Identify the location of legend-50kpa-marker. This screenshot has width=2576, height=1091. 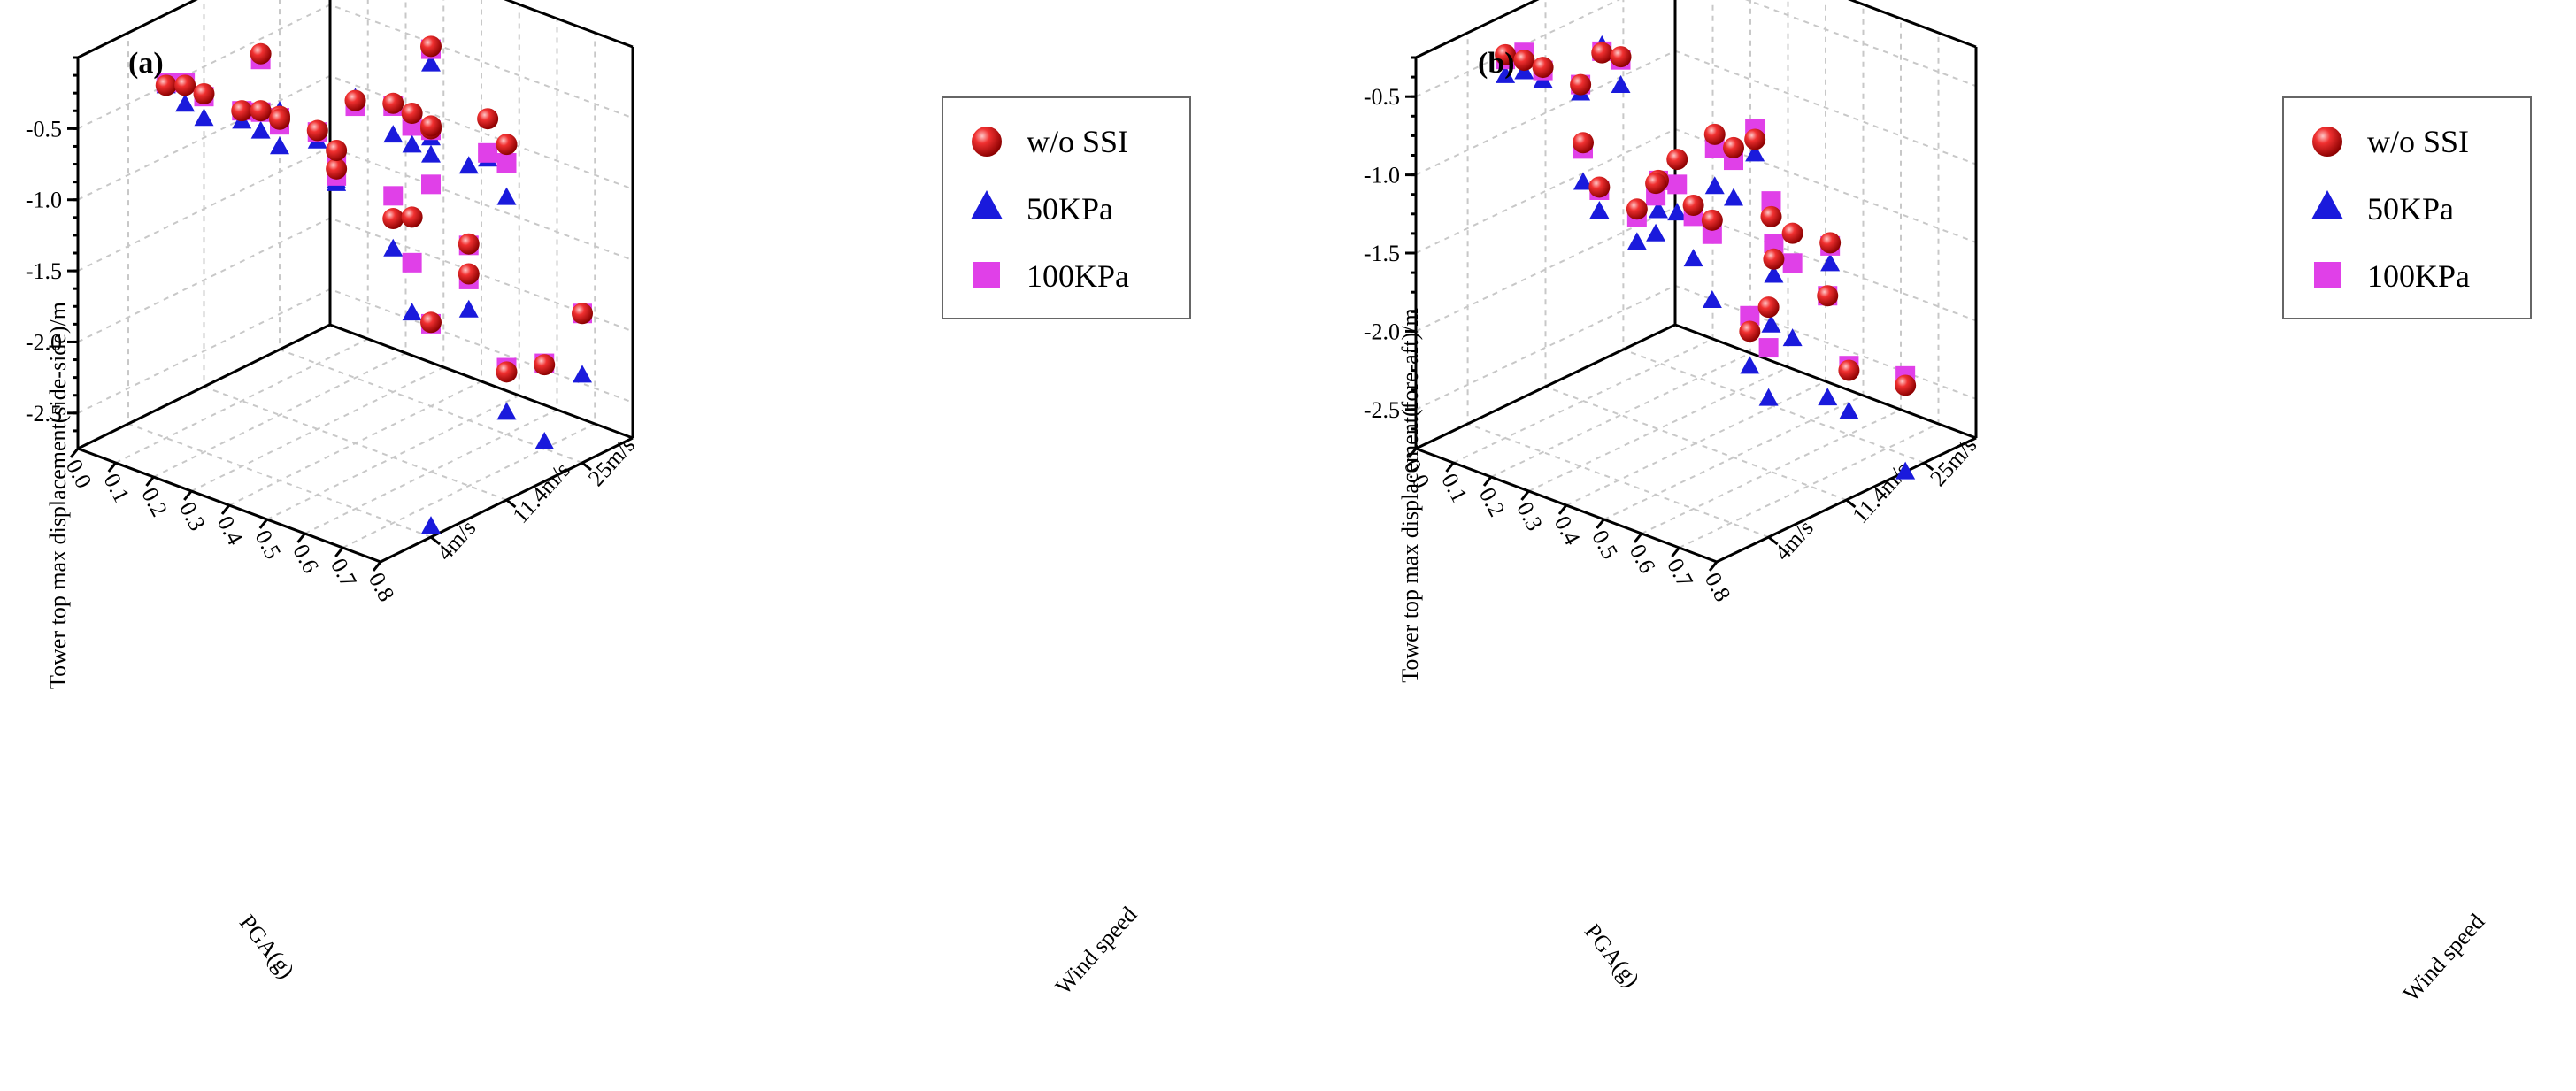
(987, 204).